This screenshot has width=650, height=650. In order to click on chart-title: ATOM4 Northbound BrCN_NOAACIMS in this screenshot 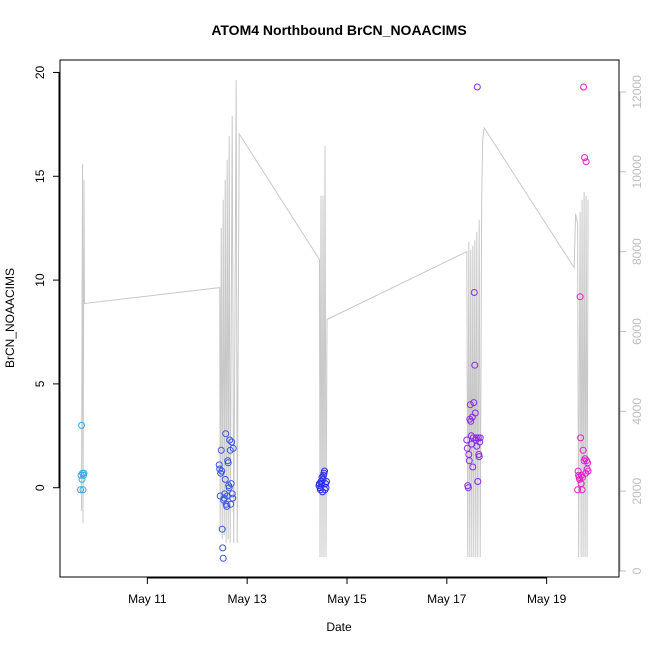, I will do `click(338, 30)`.